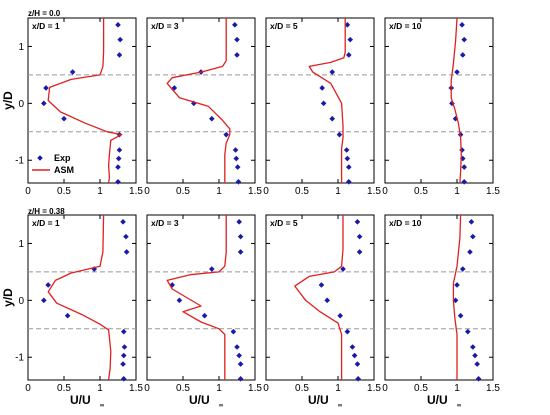  I want to click on panel-0-0: 0 0.5 1 1.5 -1 0 1 x/D = 1, so click(79, 107).